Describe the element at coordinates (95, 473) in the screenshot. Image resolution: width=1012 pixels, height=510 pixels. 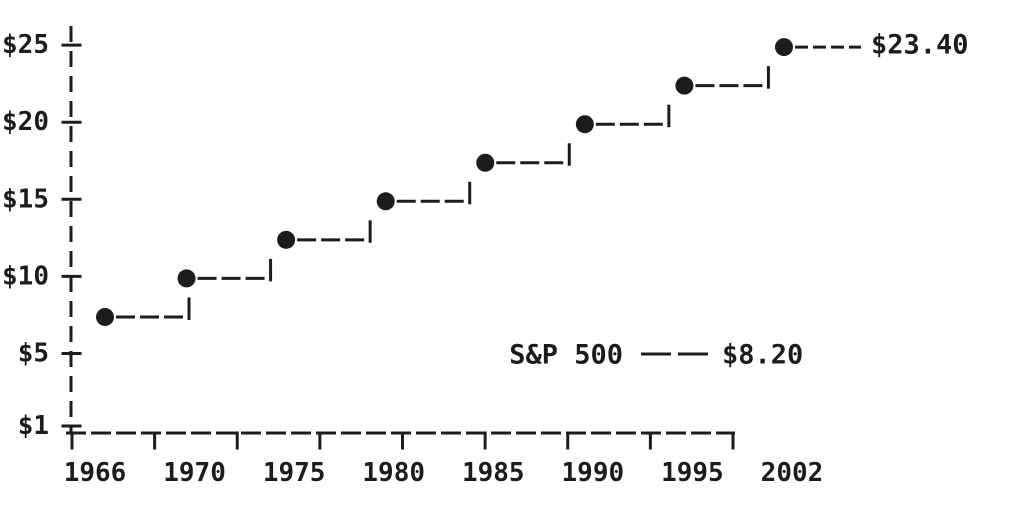
I see `x-tick-label: 1966` at that location.